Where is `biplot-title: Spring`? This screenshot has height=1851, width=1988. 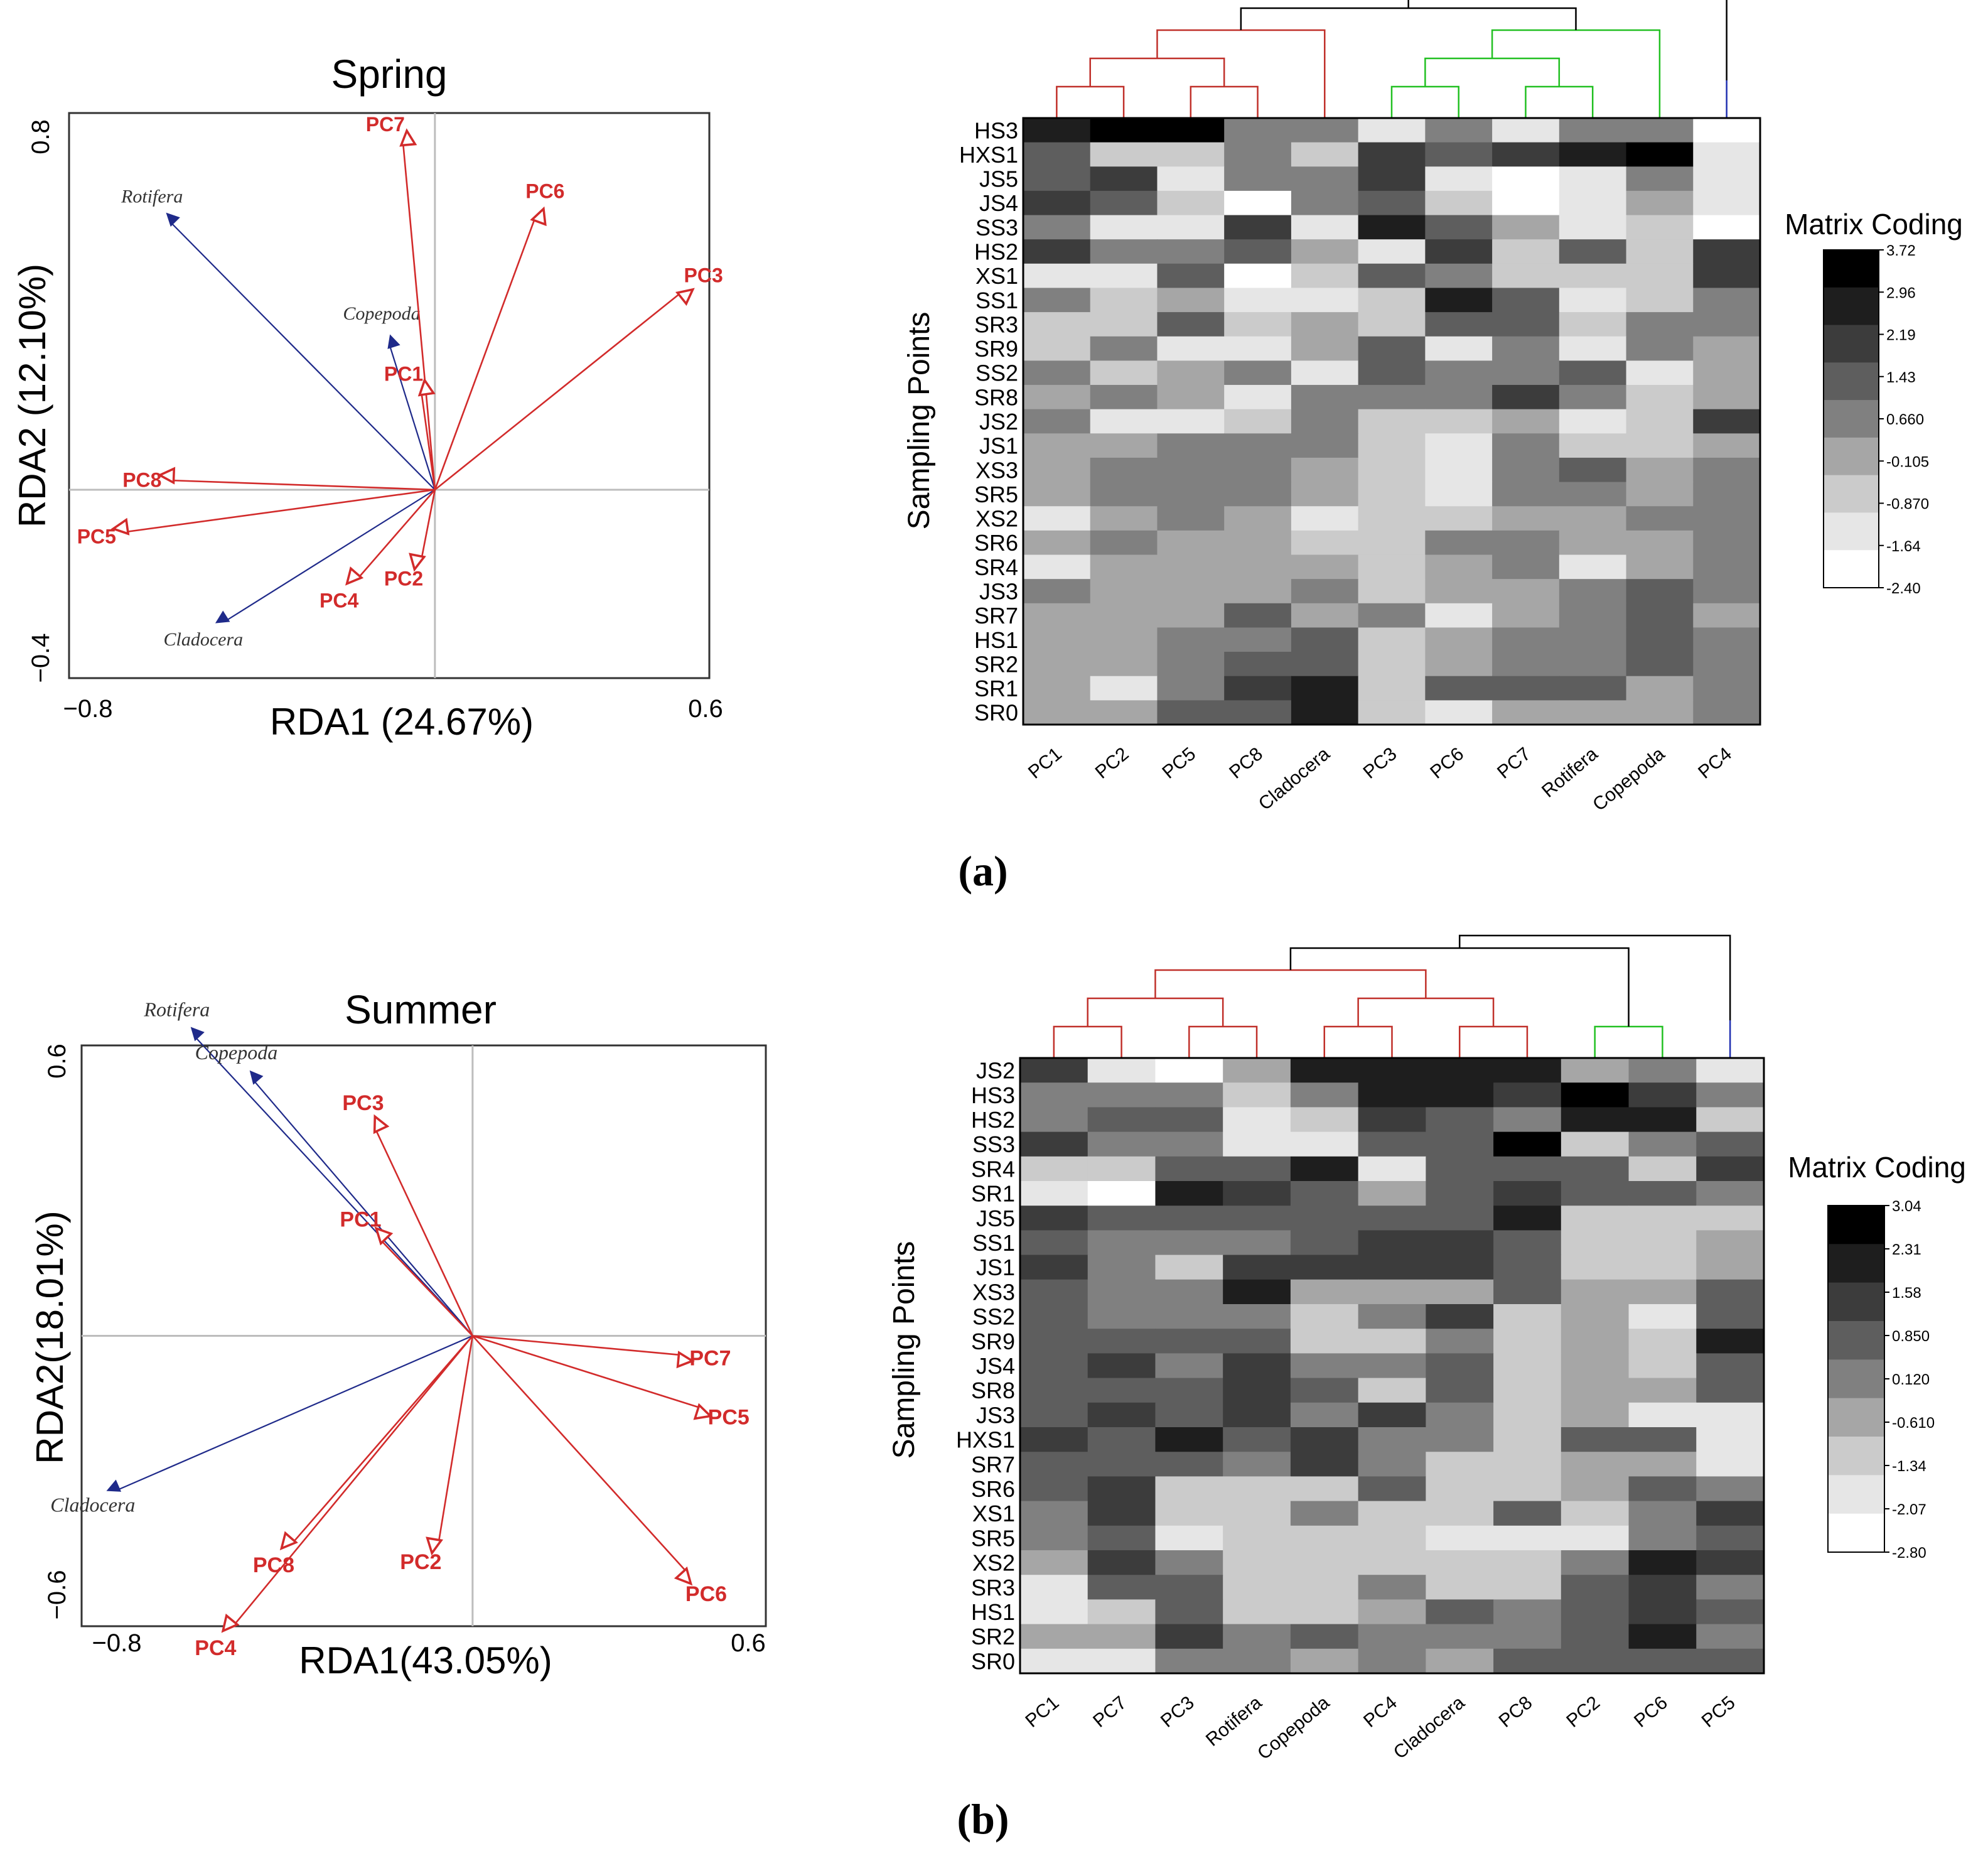 biplot-title: Spring is located at coordinates (390, 74).